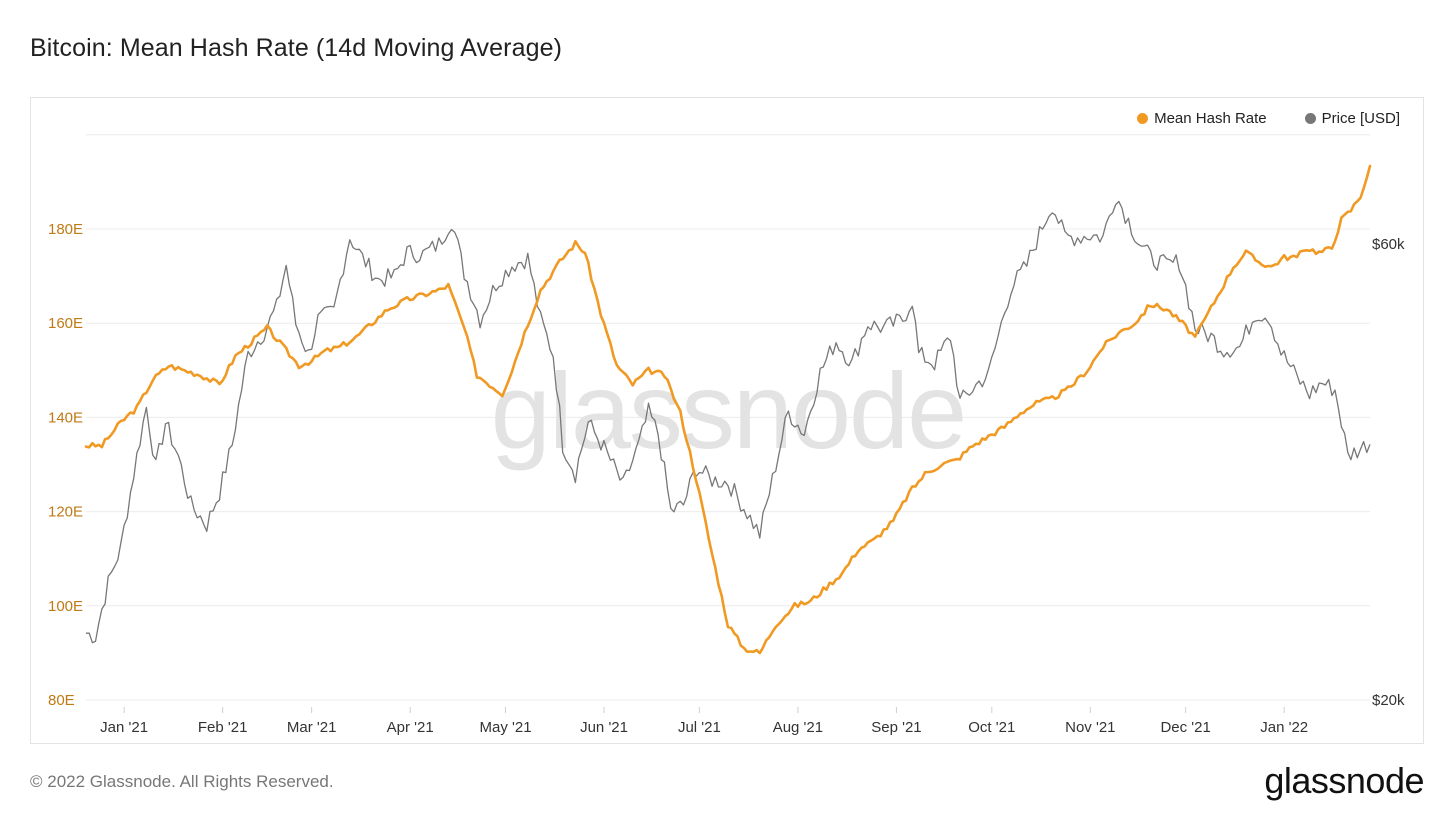  What do you see at coordinates (699, 727) in the screenshot?
I see `x-tick-label: Jul '21` at bounding box center [699, 727].